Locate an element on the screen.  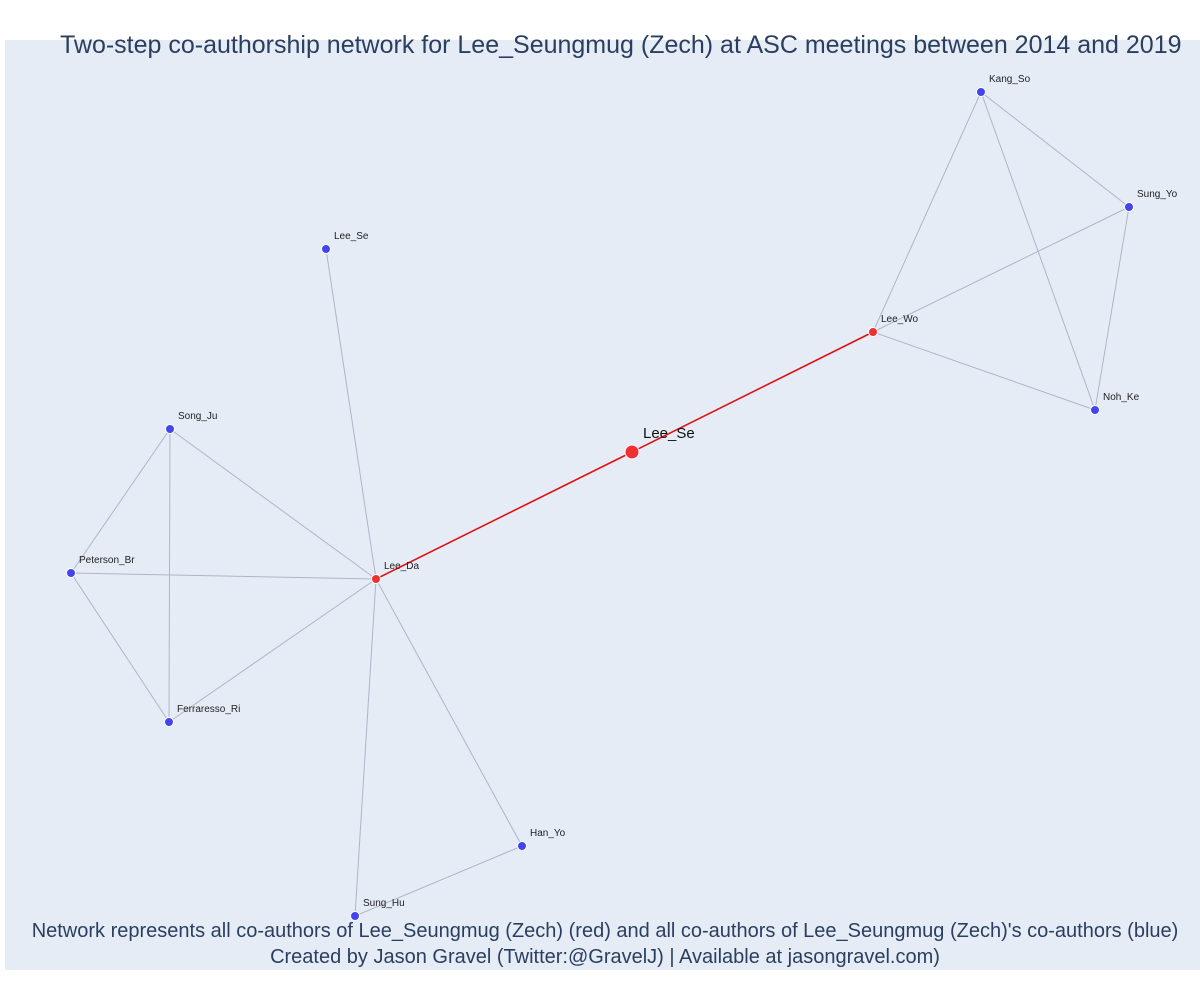
edge-Kang_So-Noh_Ke is located at coordinates (1038, 251).